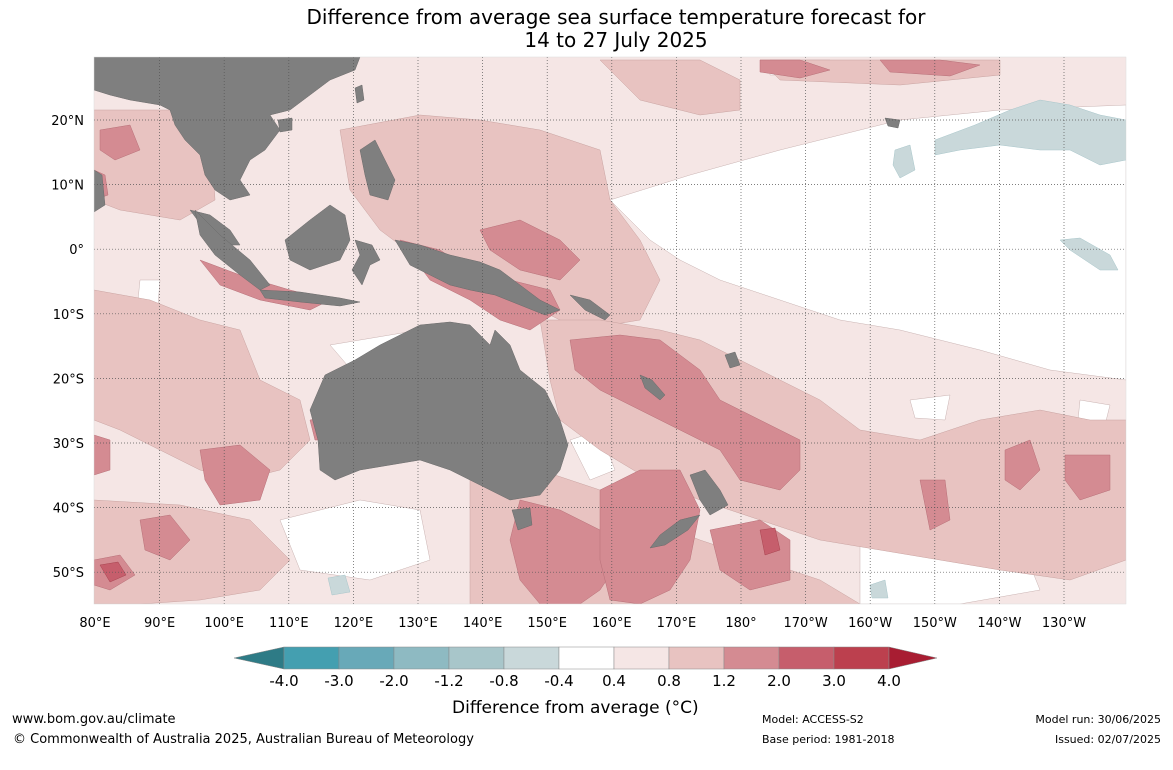  What do you see at coordinates (354, 623) in the screenshot?
I see `longitude-label: 120°E` at bounding box center [354, 623].